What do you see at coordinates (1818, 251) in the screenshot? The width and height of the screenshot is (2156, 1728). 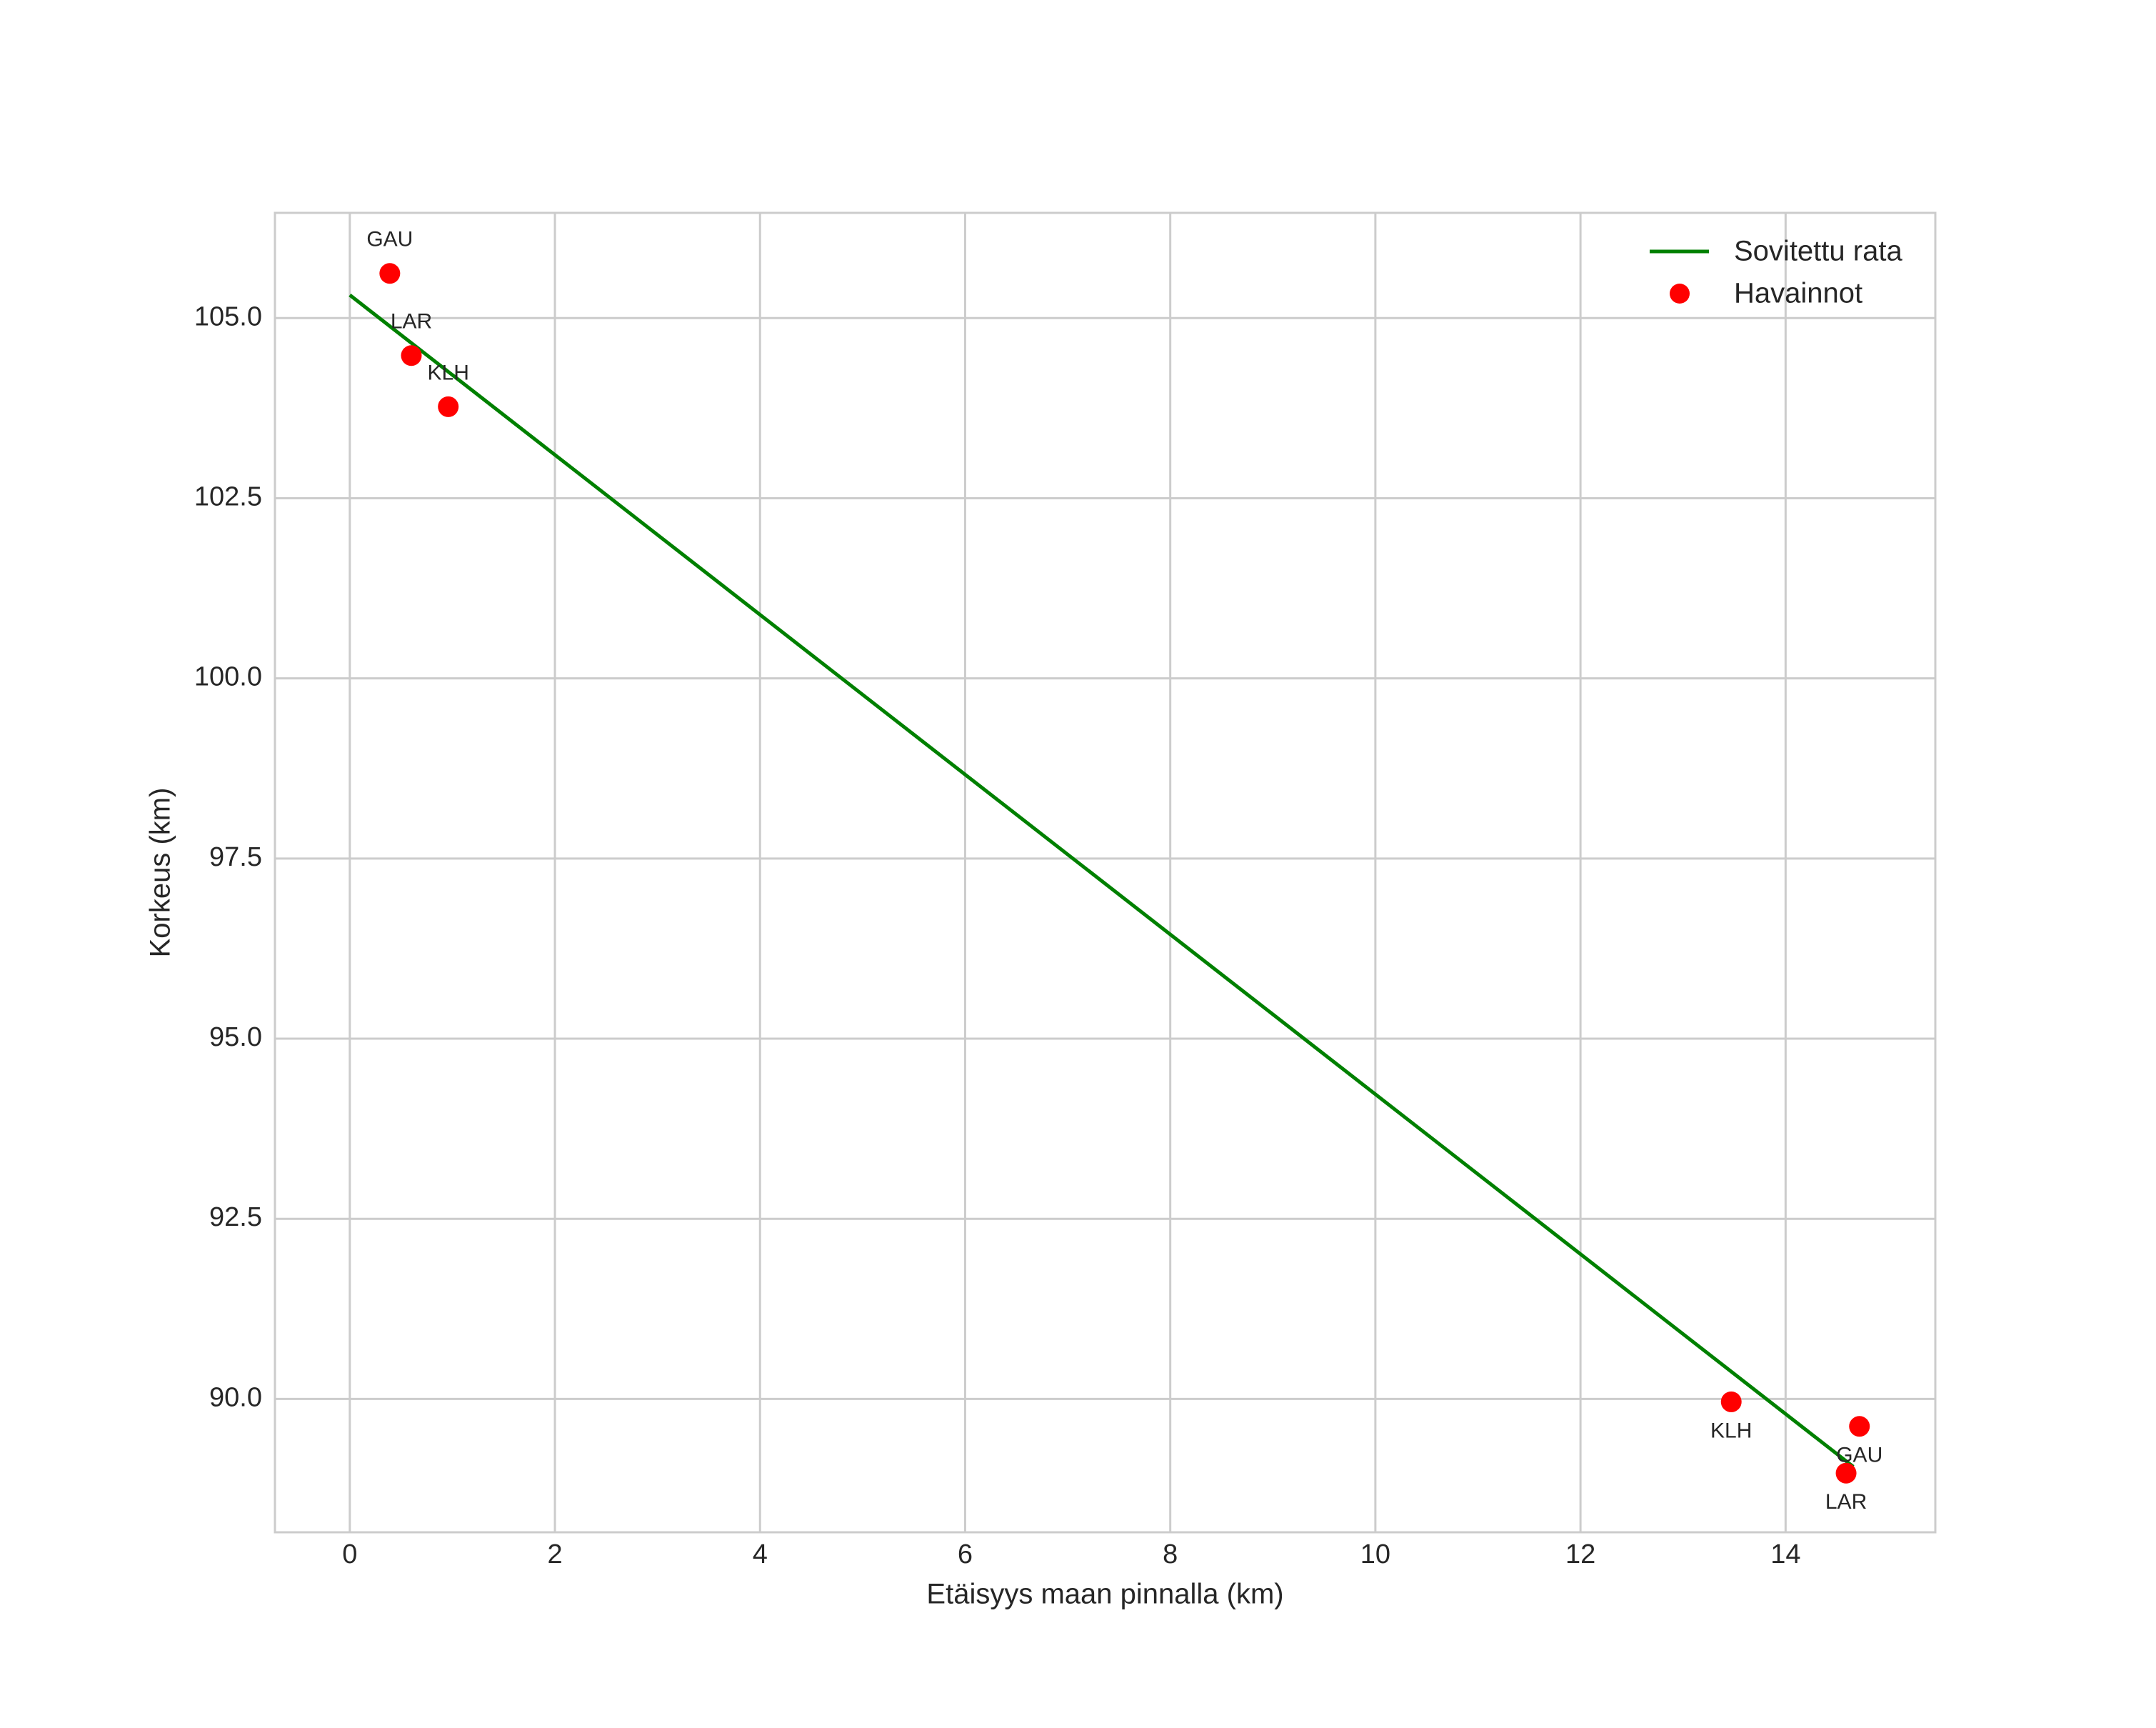 I see `legend-label-fitted-track: Sovitettu rata` at bounding box center [1818, 251].